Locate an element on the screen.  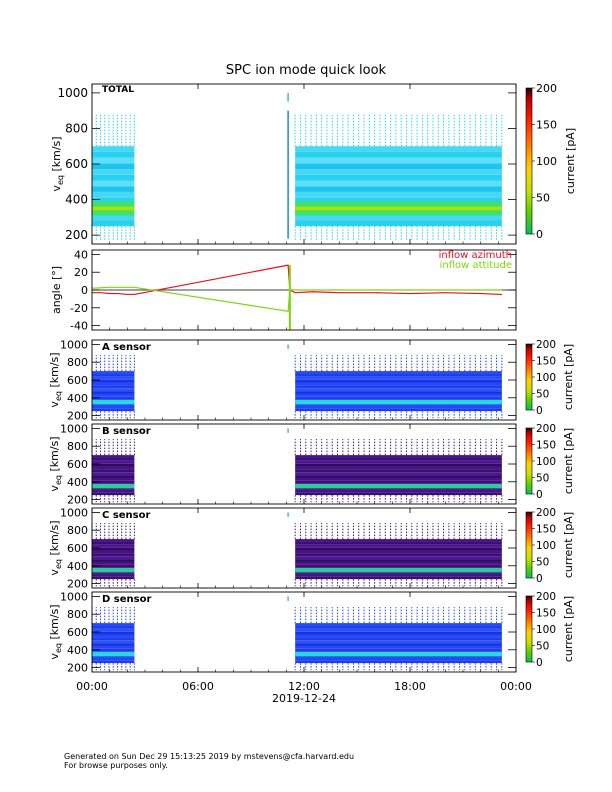
panel-label: TOTAL is located at coordinates (118, 90).